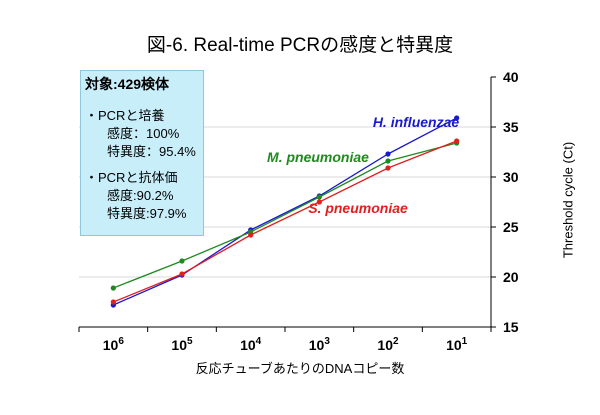 The image size is (600, 415). Describe the element at coordinates (300, 368) in the screenshot. I see `x-axis-label: 反応チューブあたりのDNAコピー数` at that location.